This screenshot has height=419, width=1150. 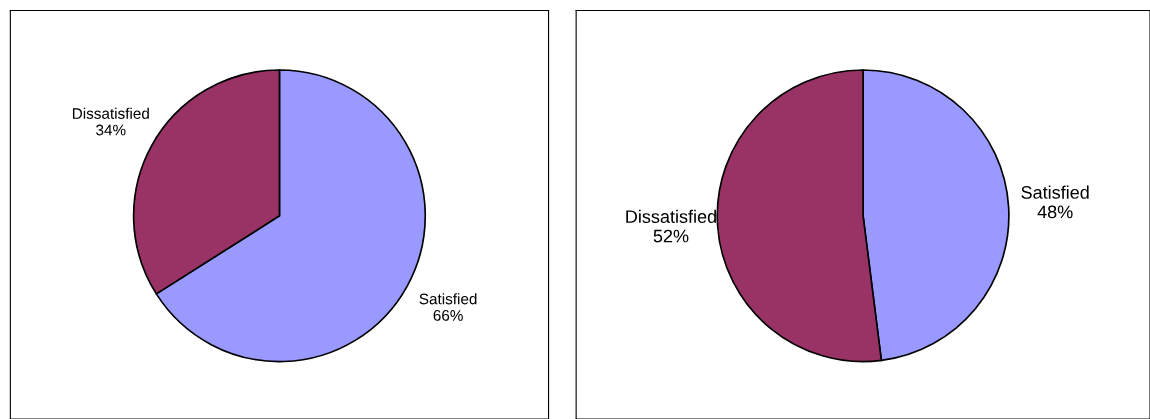 I want to click on data-label: 66%, so click(x=448, y=315).